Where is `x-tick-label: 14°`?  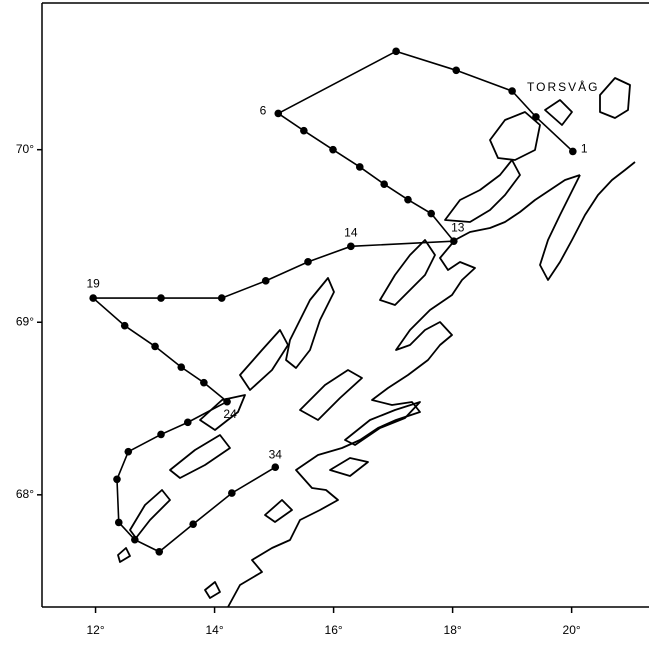 x-tick-label: 14° is located at coordinates (215, 630).